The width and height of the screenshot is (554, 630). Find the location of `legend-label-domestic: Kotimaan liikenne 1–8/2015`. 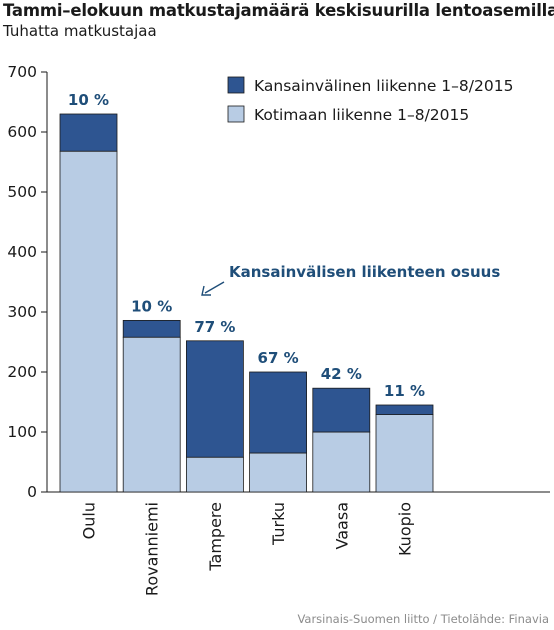

legend-label-domestic: Kotimaan liikenne 1–8/2015 is located at coordinates (361, 115).